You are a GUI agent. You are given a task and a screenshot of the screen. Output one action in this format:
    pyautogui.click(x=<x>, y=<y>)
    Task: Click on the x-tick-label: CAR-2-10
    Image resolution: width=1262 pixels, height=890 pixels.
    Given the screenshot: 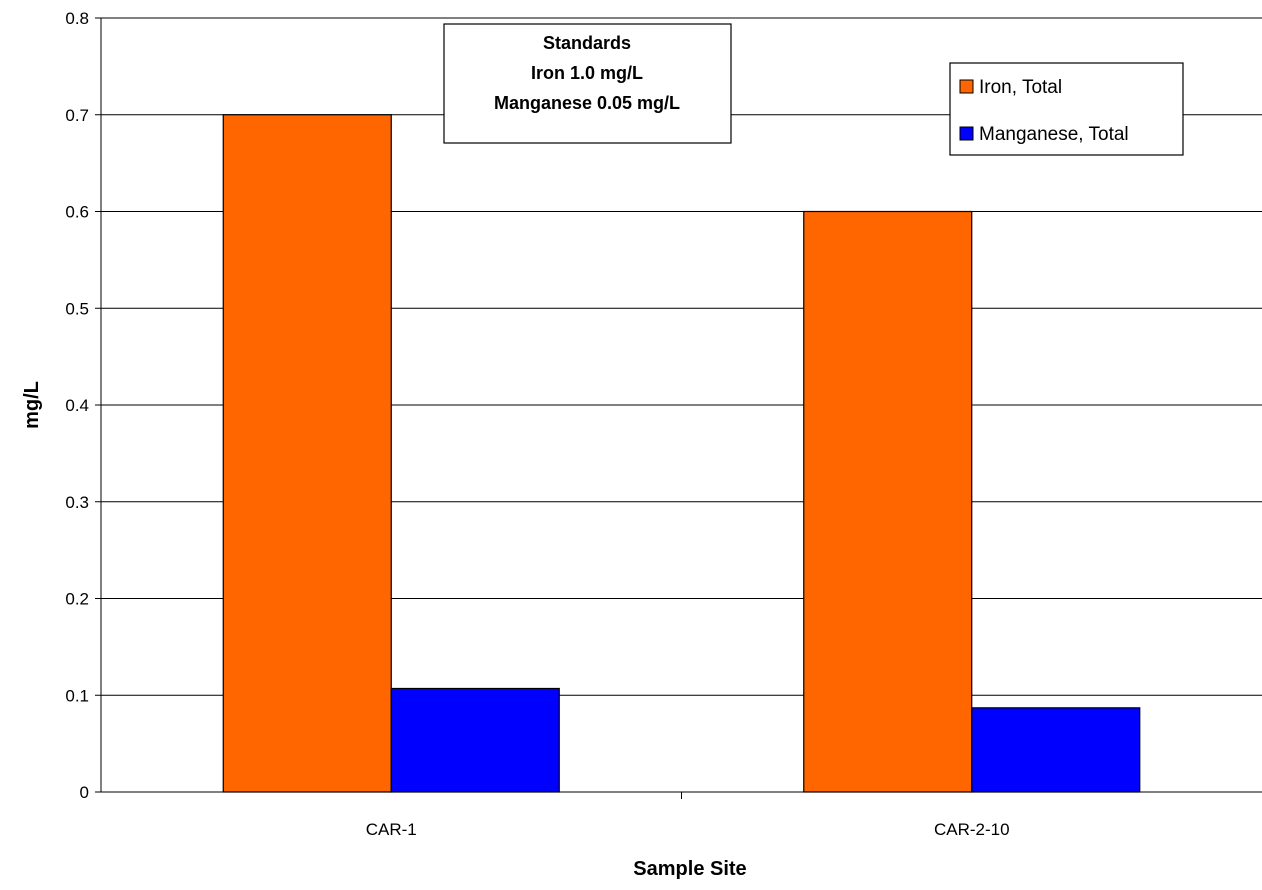 What is the action you would take?
    pyautogui.click(x=972, y=829)
    